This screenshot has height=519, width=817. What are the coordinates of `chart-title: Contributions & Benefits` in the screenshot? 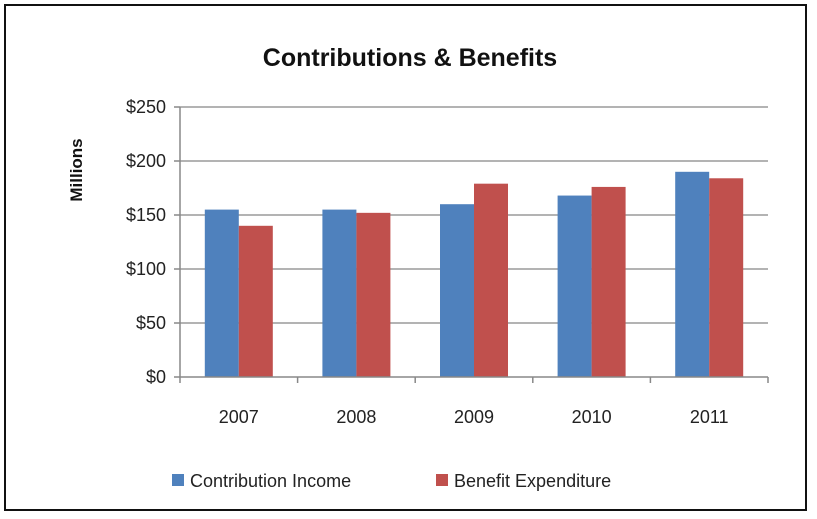 It's located at (410, 58).